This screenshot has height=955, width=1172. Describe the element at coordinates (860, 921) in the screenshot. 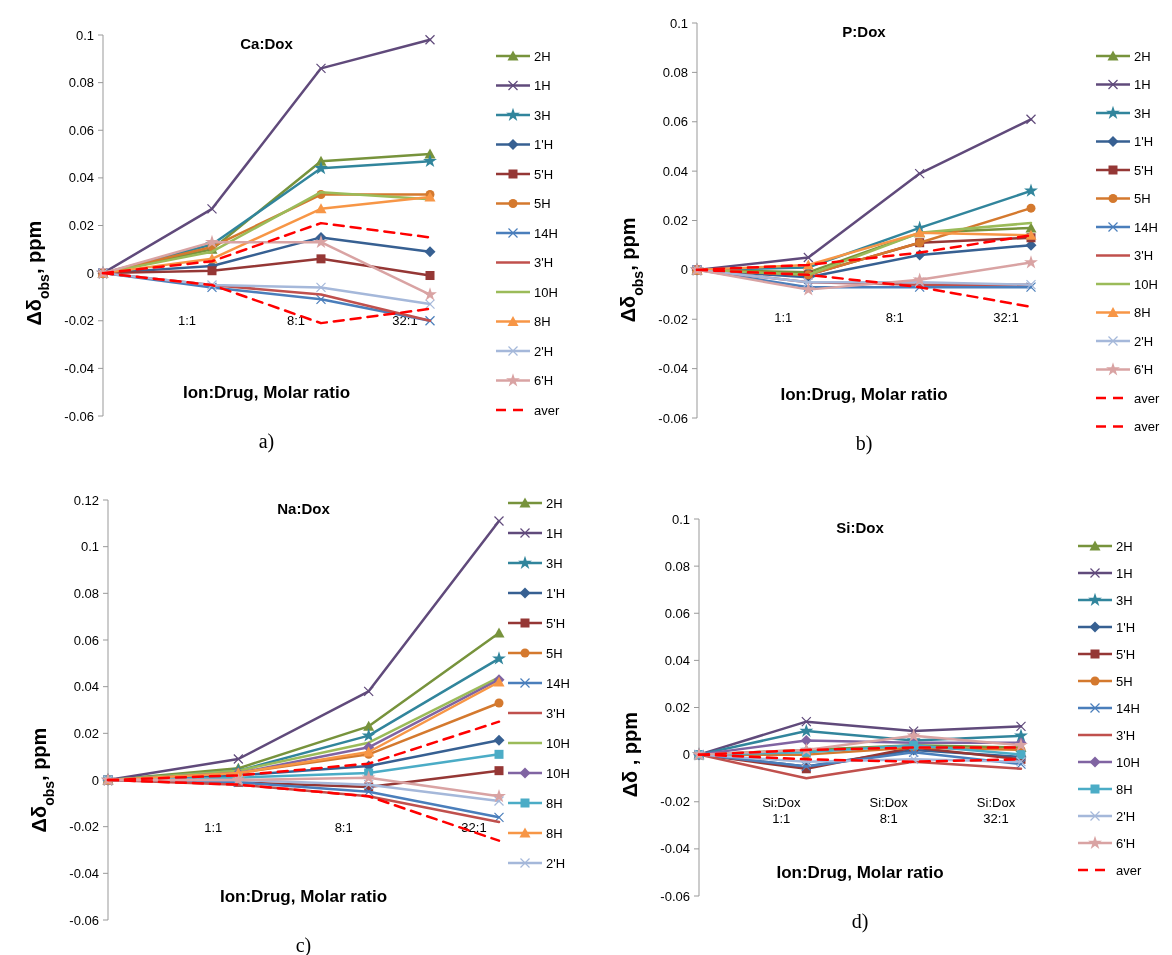

I see `text: d)` at that location.